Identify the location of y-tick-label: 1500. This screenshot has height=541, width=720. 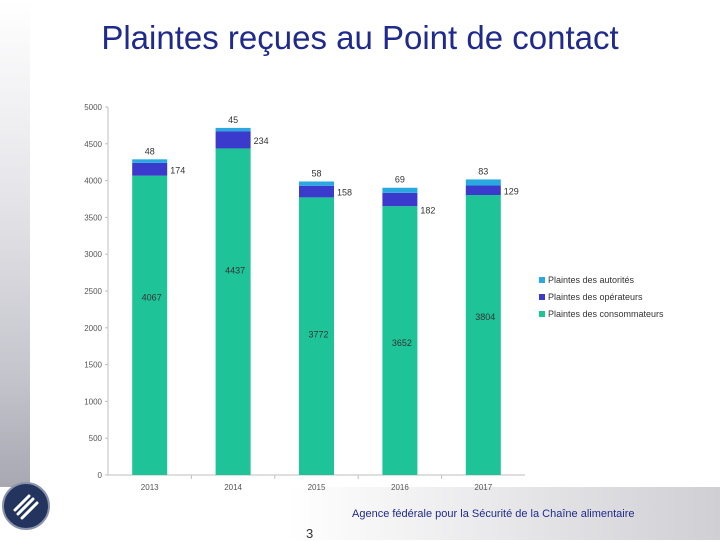
(93, 365).